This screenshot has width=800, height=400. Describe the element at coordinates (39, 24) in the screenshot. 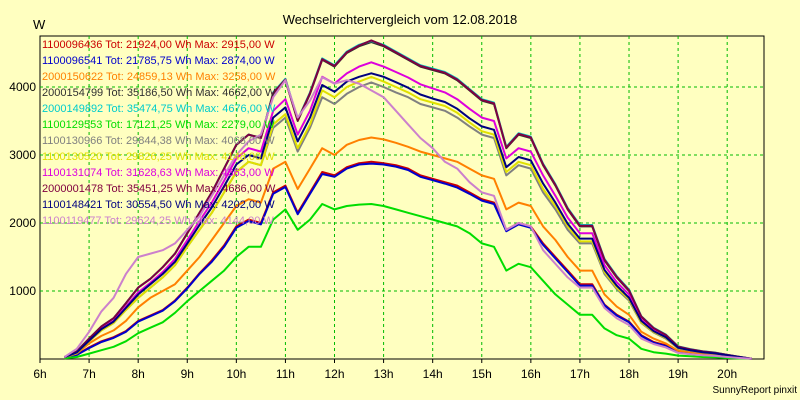

I see `y-axis-label: W` at that location.